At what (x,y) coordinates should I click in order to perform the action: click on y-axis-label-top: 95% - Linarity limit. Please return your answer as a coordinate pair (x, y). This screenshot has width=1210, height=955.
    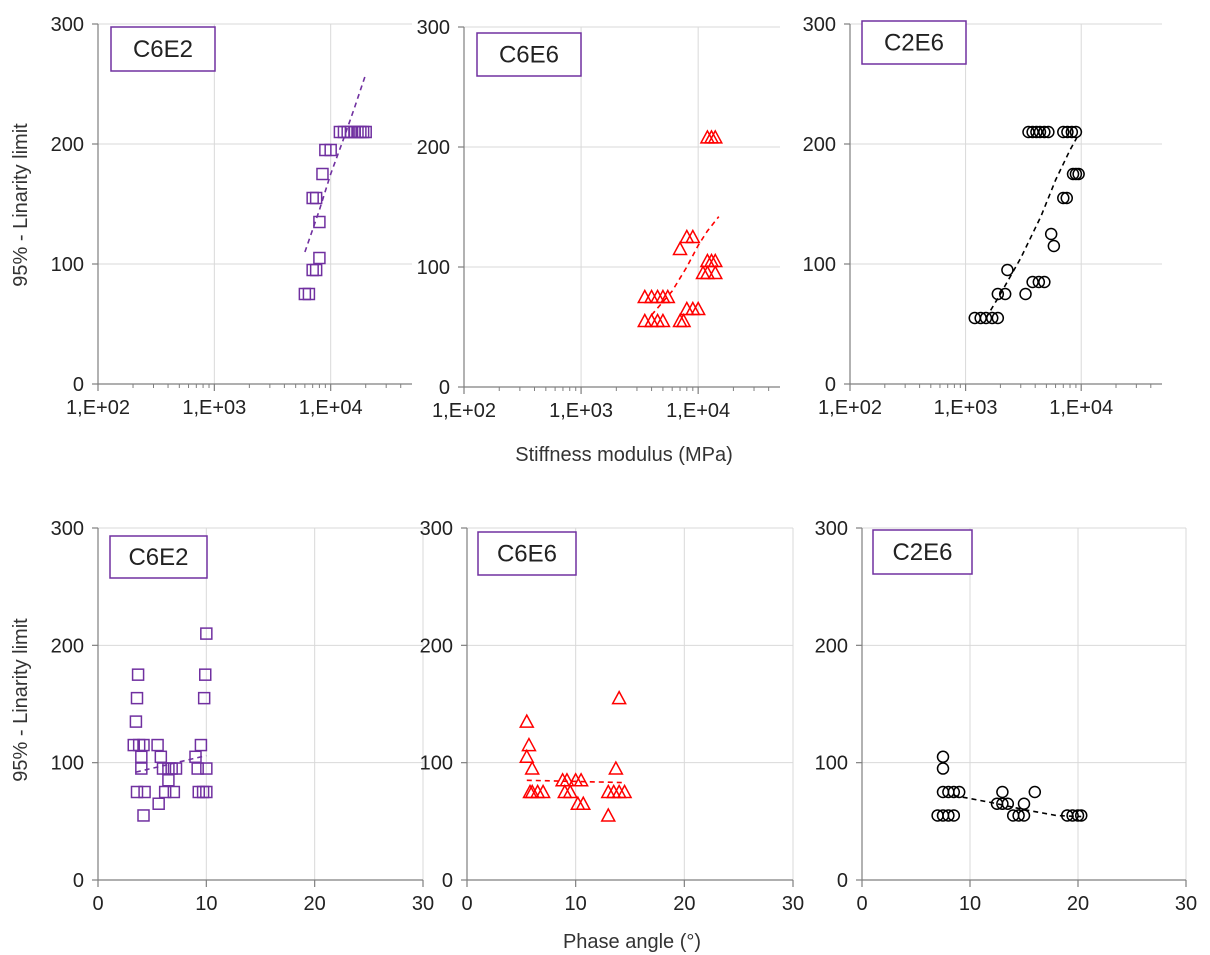
    Looking at the image, I should click on (21, 205).